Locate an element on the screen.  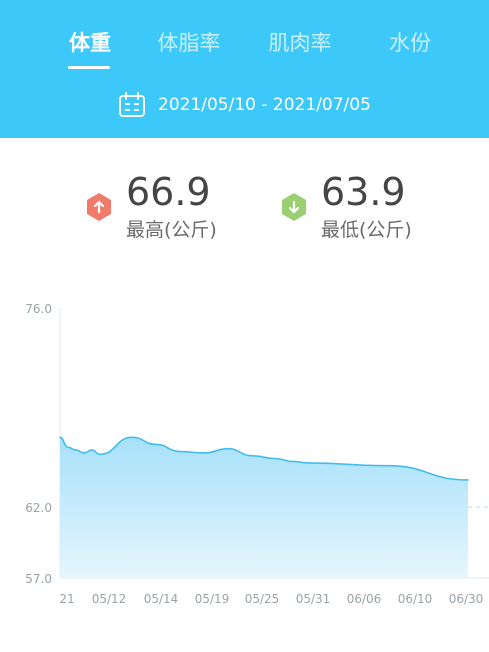
min-weight-label: 最低(公斤) is located at coordinates (366, 230).